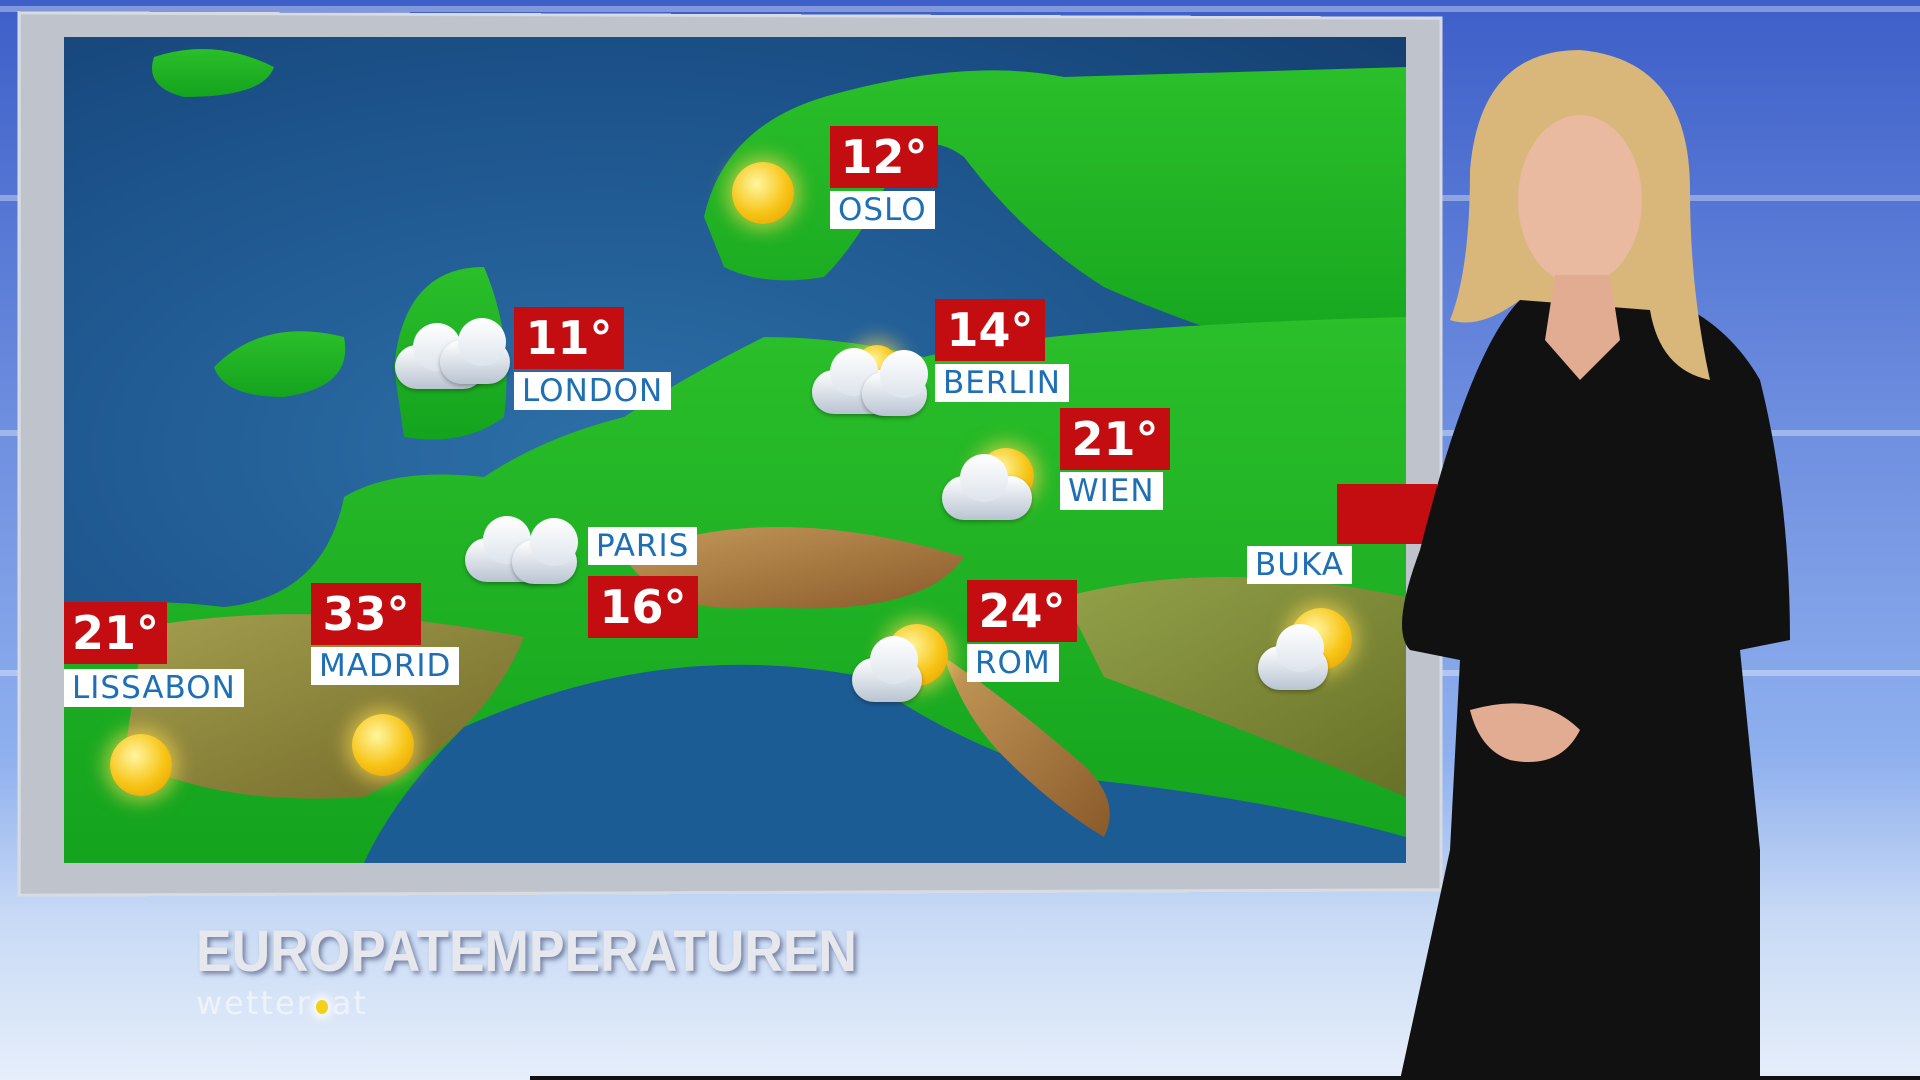  What do you see at coordinates (115, 633) in the screenshot?
I see `temp-lissabon: 21°` at bounding box center [115, 633].